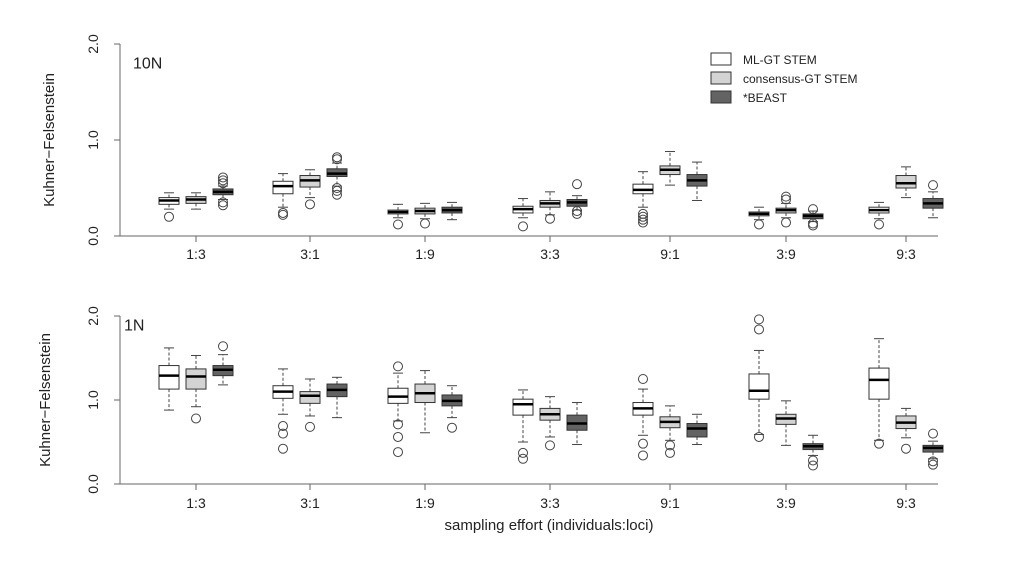 The width and height of the screenshot is (1024, 581). I want to click on box-*BEAST-1:9, so click(452, 211).